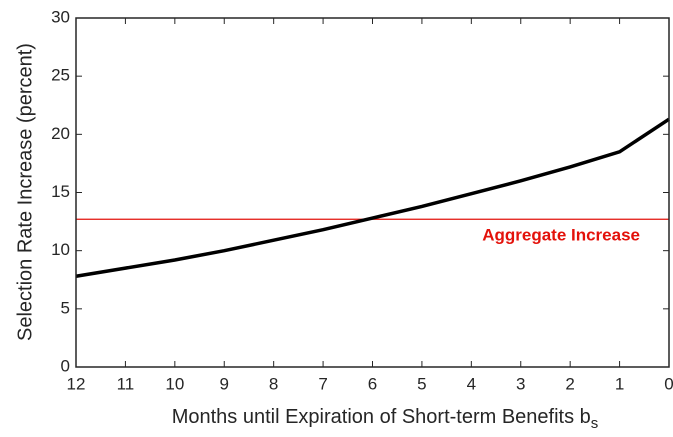 The image size is (673, 437). What do you see at coordinates (273, 383) in the screenshot?
I see `x-tick-label: 8` at bounding box center [273, 383].